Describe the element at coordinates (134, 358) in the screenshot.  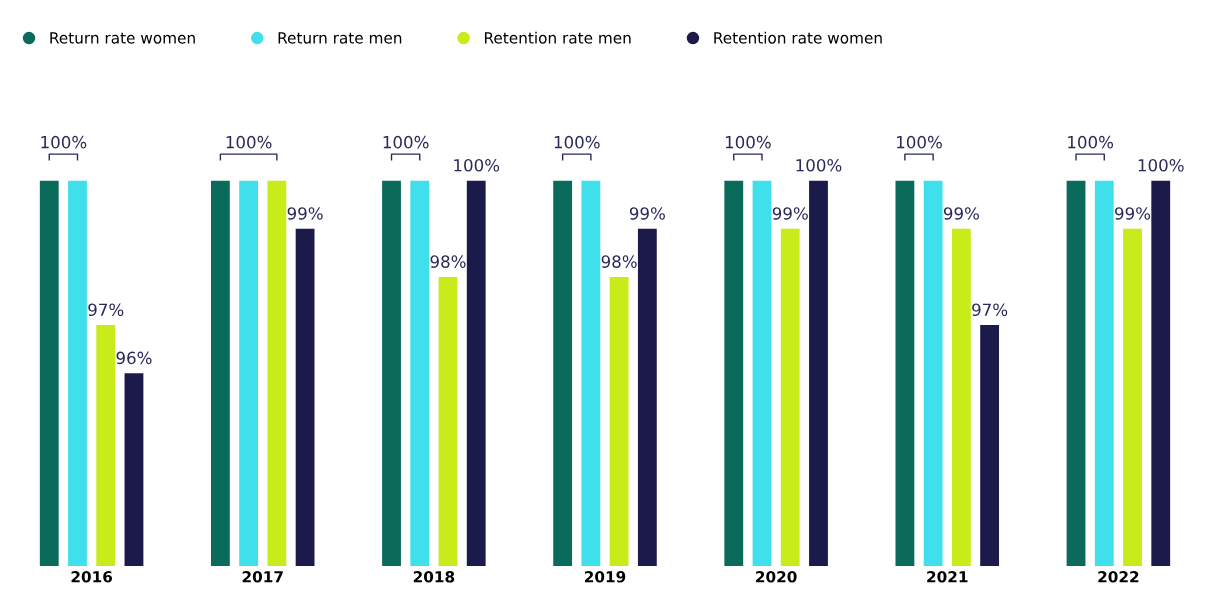
I see `data-label: 96%` at that location.